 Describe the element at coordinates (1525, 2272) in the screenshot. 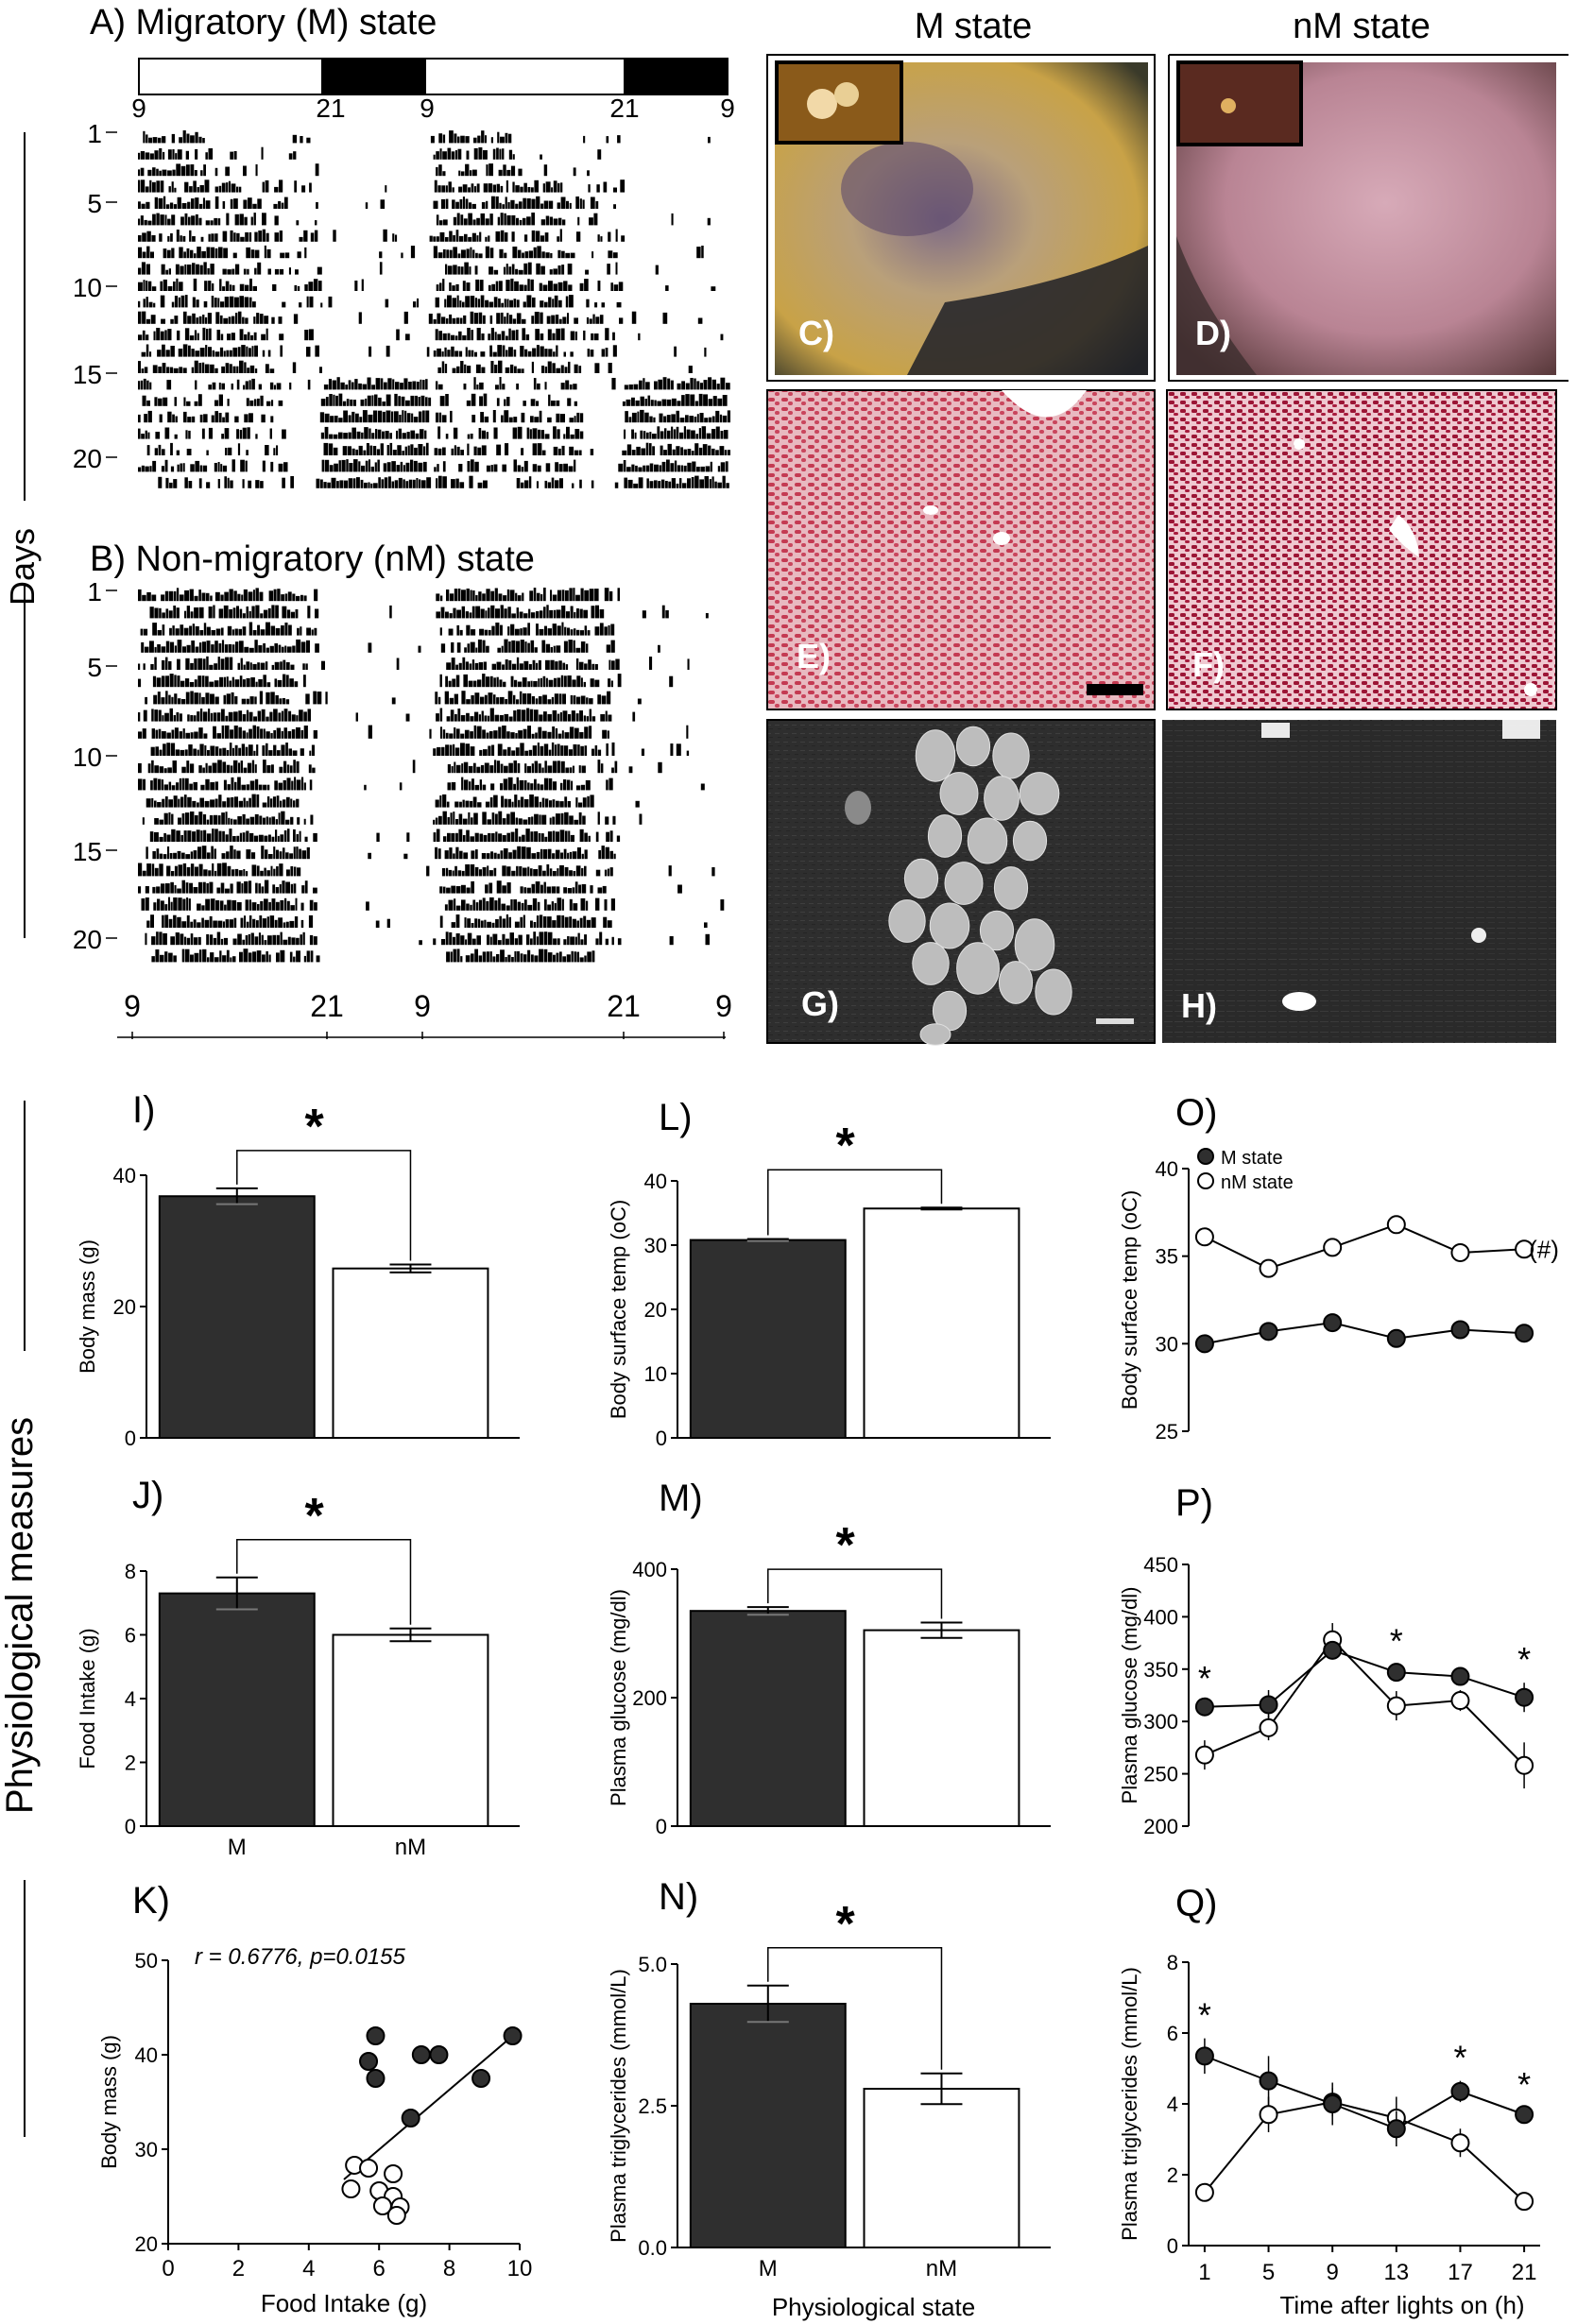

I see `x-tick-label: 21` at that location.